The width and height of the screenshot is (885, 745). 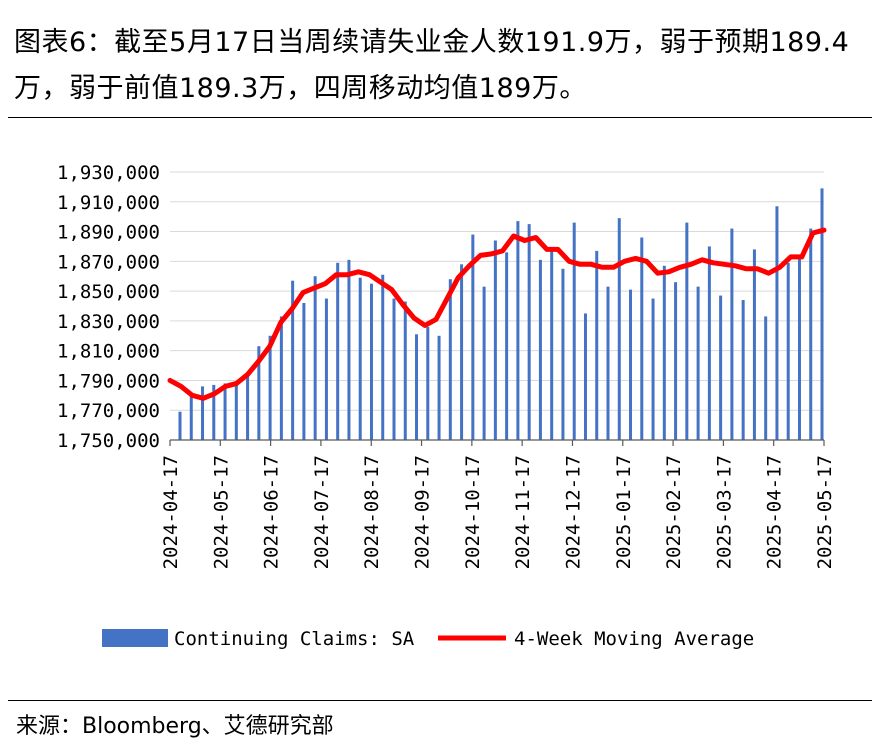 What do you see at coordinates (272, 512) in the screenshot?
I see `x-tick-label: 2024-06-17` at bounding box center [272, 512].